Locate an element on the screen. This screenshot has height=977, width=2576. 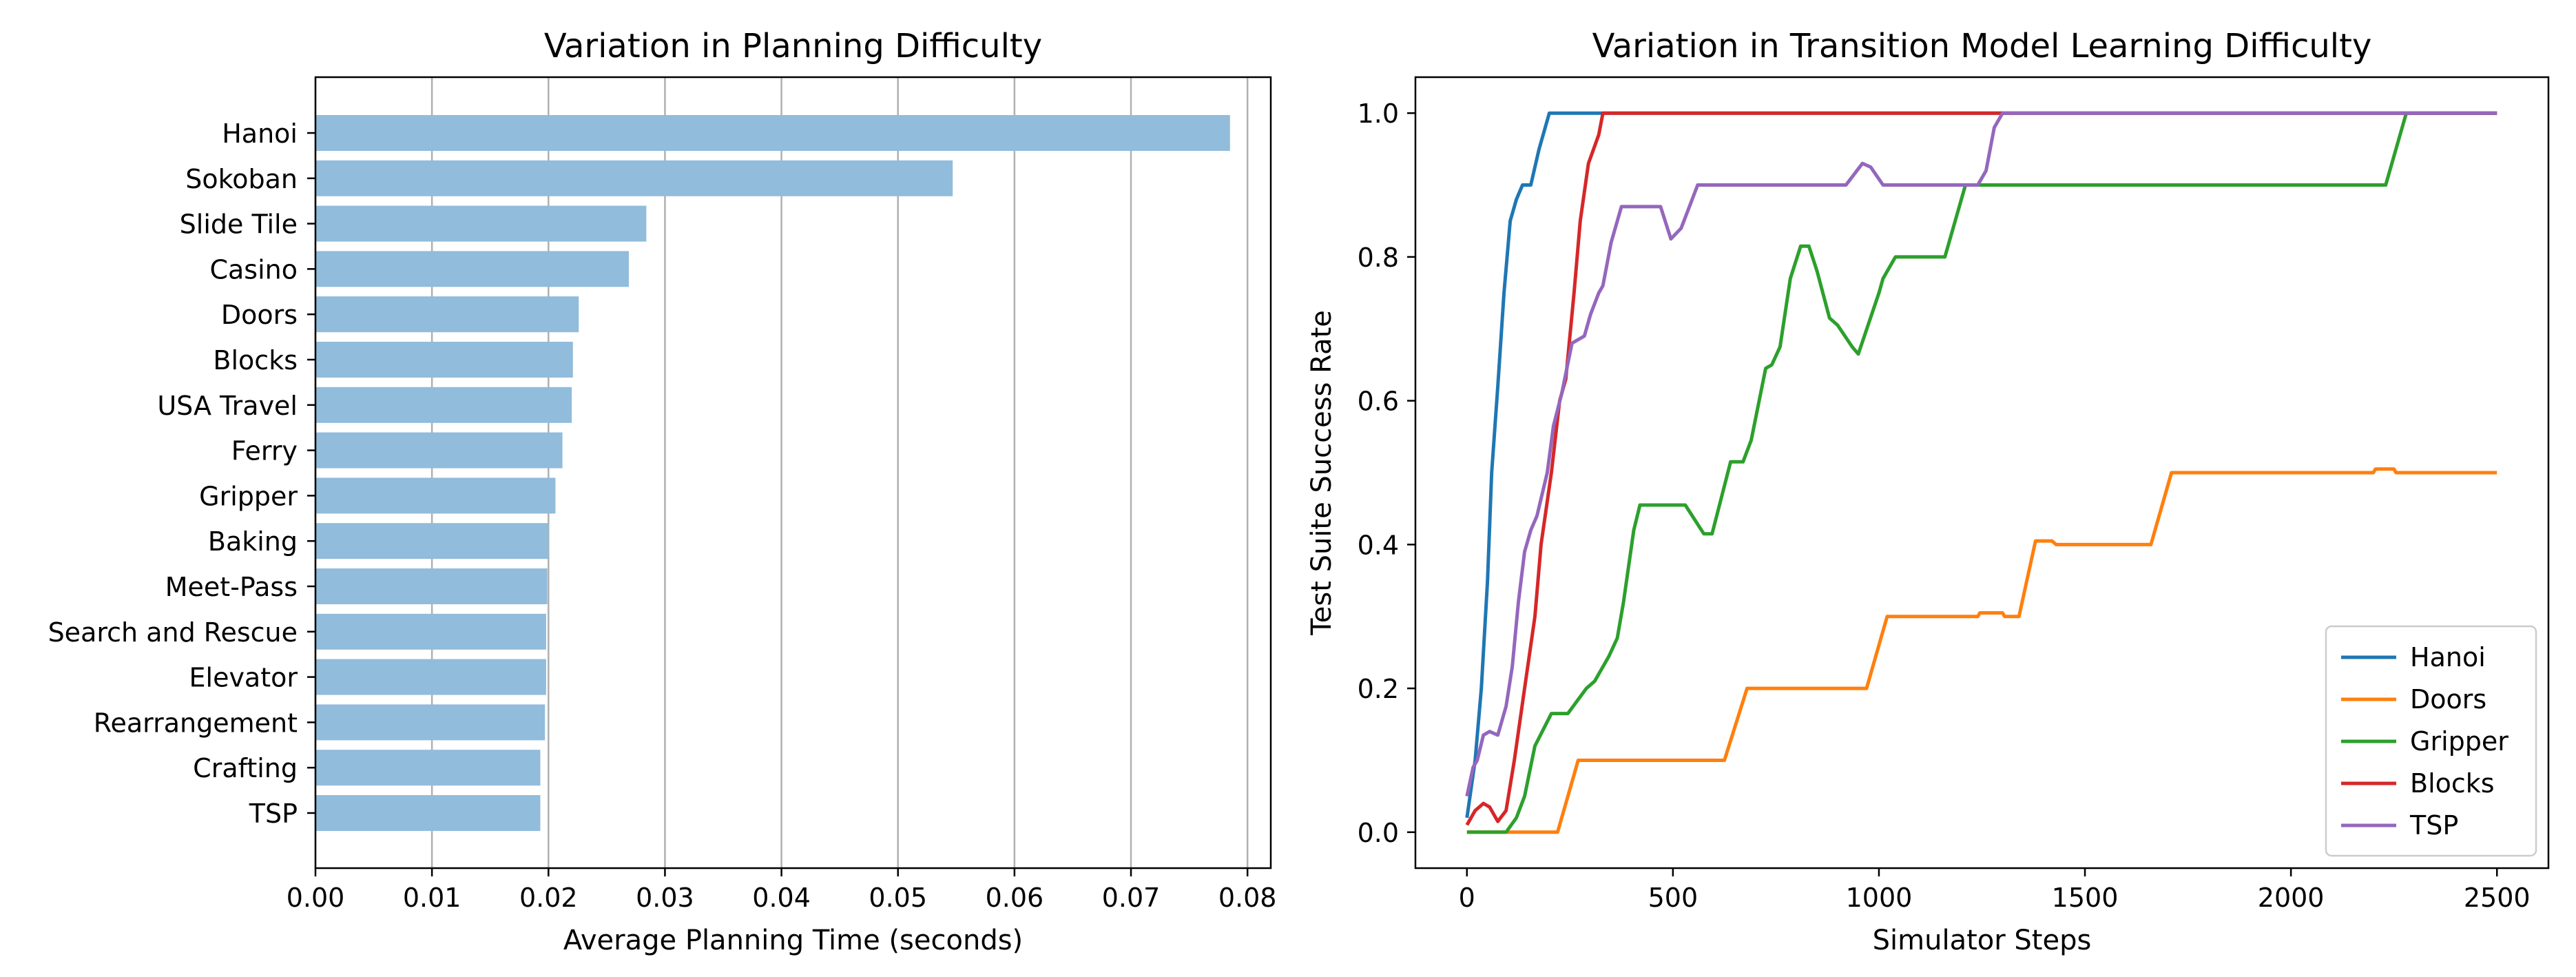
bar-ferry is located at coordinates (439, 451).